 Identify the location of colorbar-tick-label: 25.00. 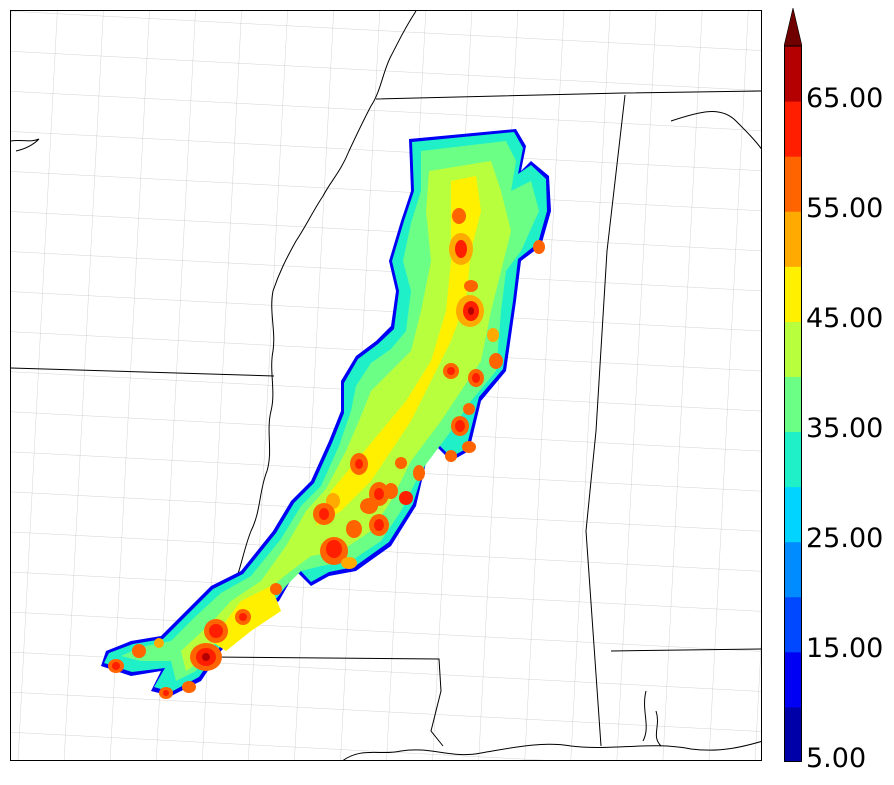
(845, 538).